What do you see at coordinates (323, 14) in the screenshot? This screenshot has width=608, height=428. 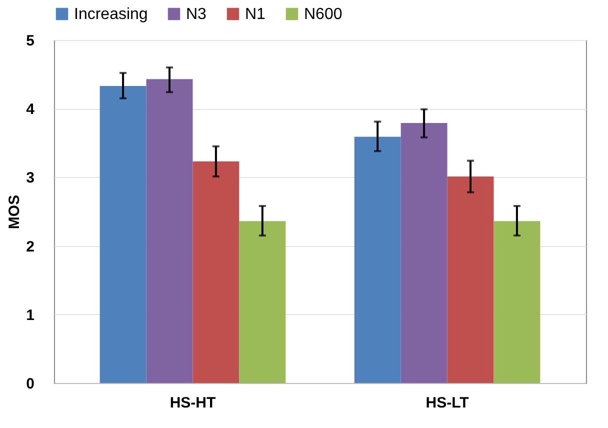 I see `legend-label: N600` at bounding box center [323, 14].